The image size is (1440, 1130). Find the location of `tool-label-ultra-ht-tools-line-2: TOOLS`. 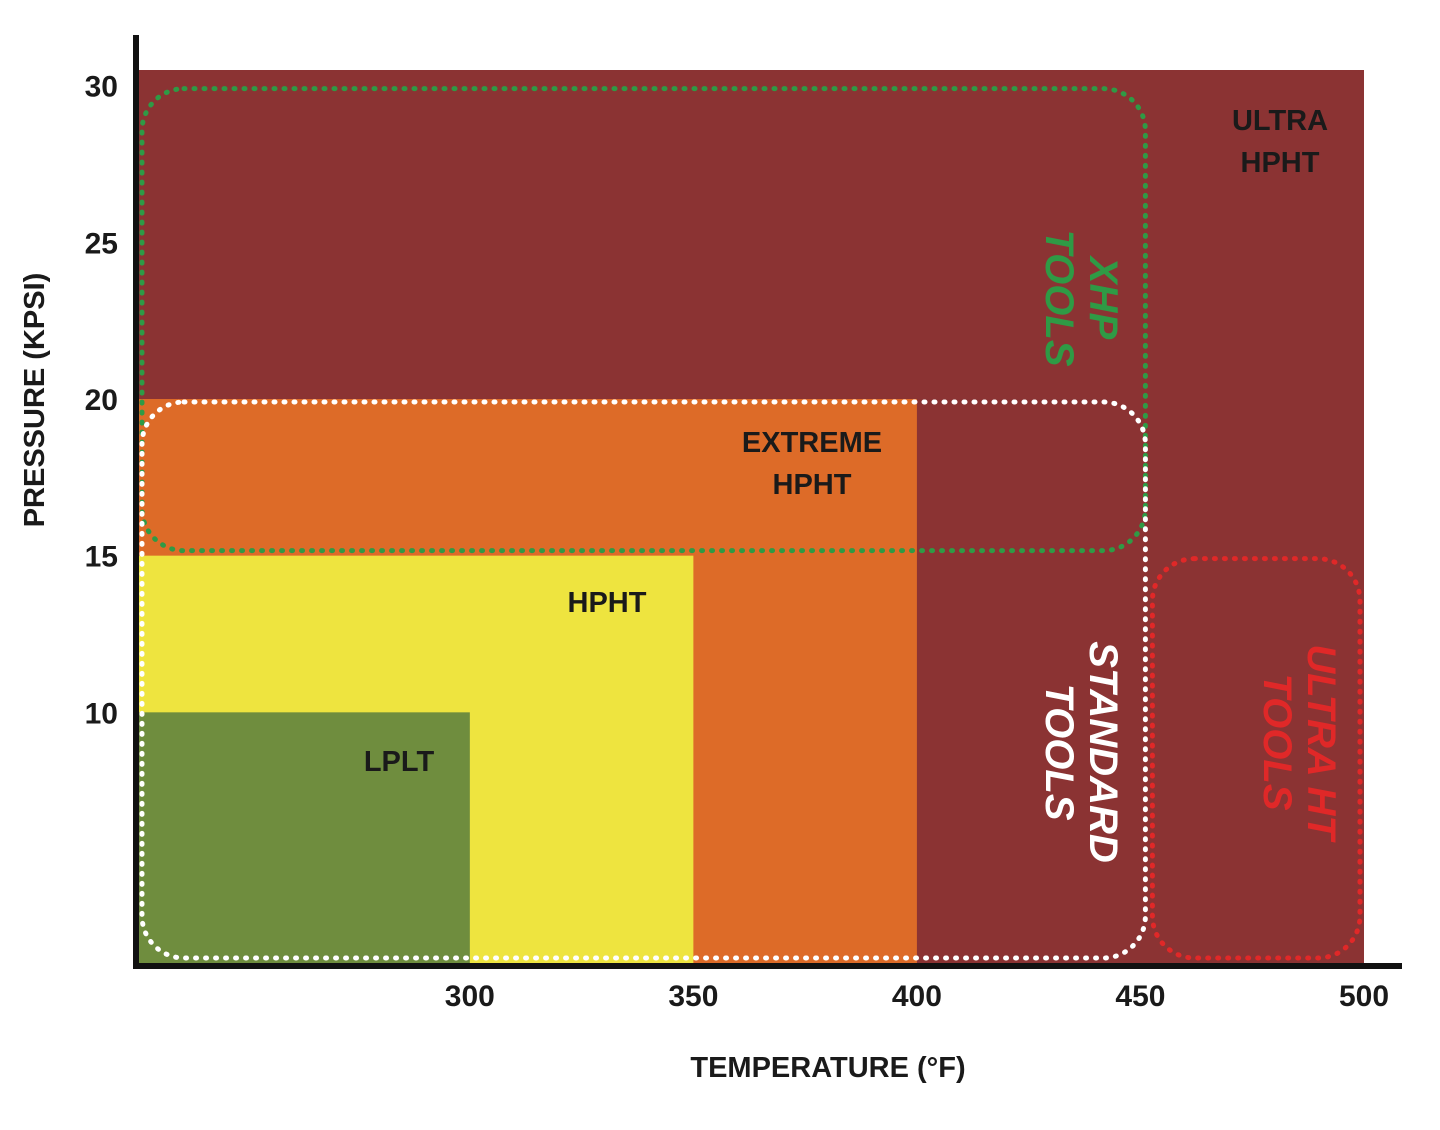

tool-label-ultra-ht-tools-line-2: TOOLS is located at coordinates (1277, 741).